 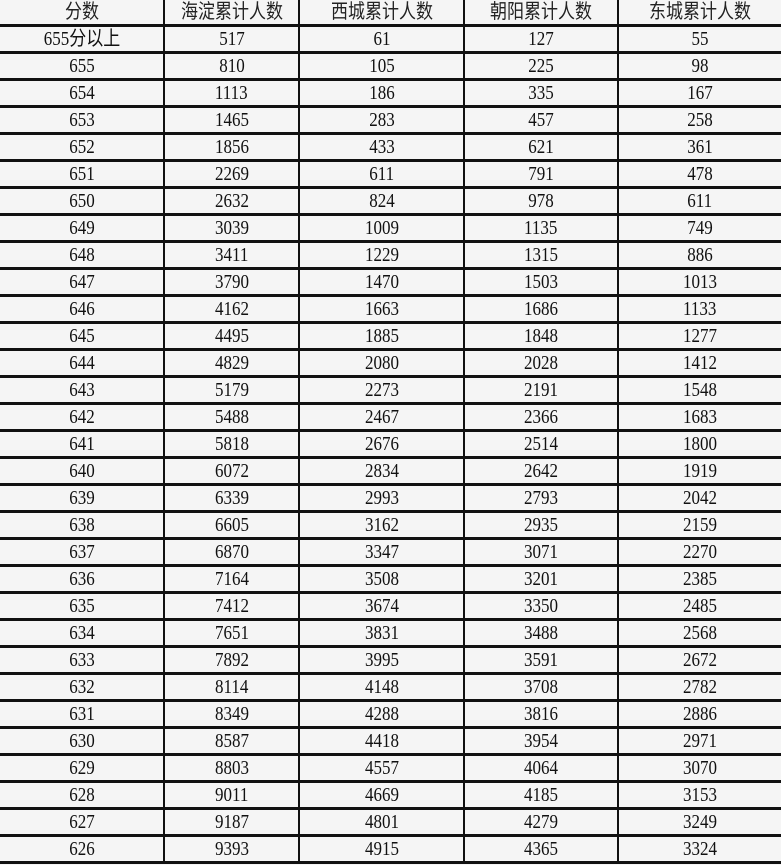 I want to click on cell-value: 3350, so click(x=541, y=606).